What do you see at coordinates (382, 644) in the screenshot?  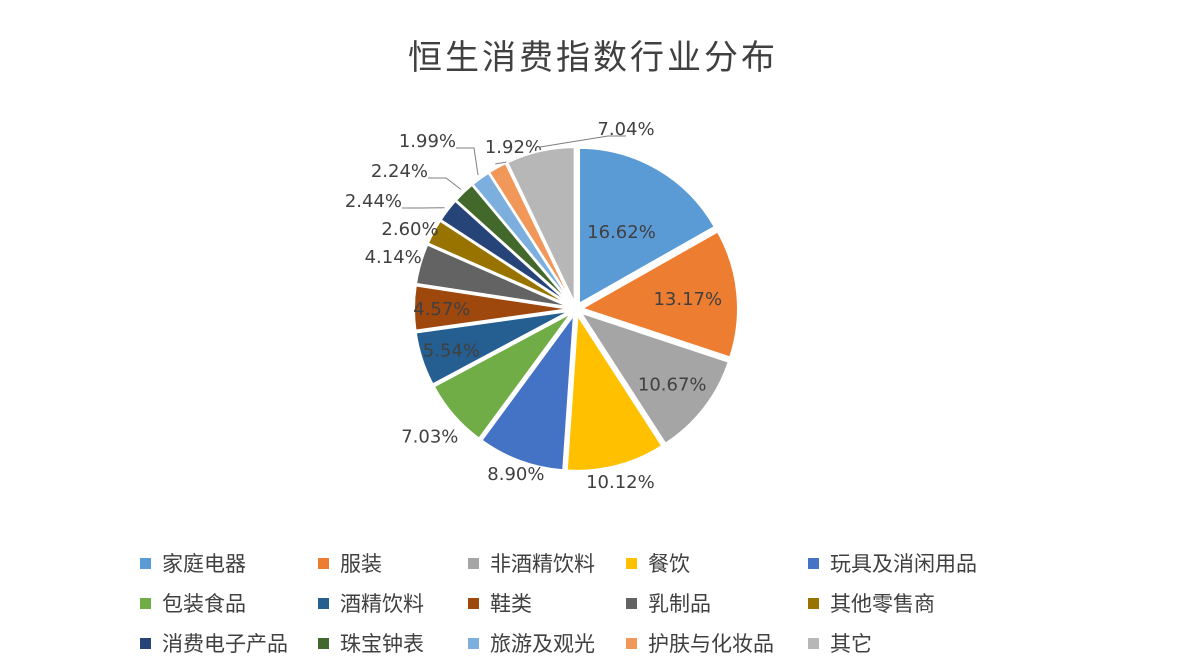 I see `legend-label: 珠宝钟表` at bounding box center [382, 644].